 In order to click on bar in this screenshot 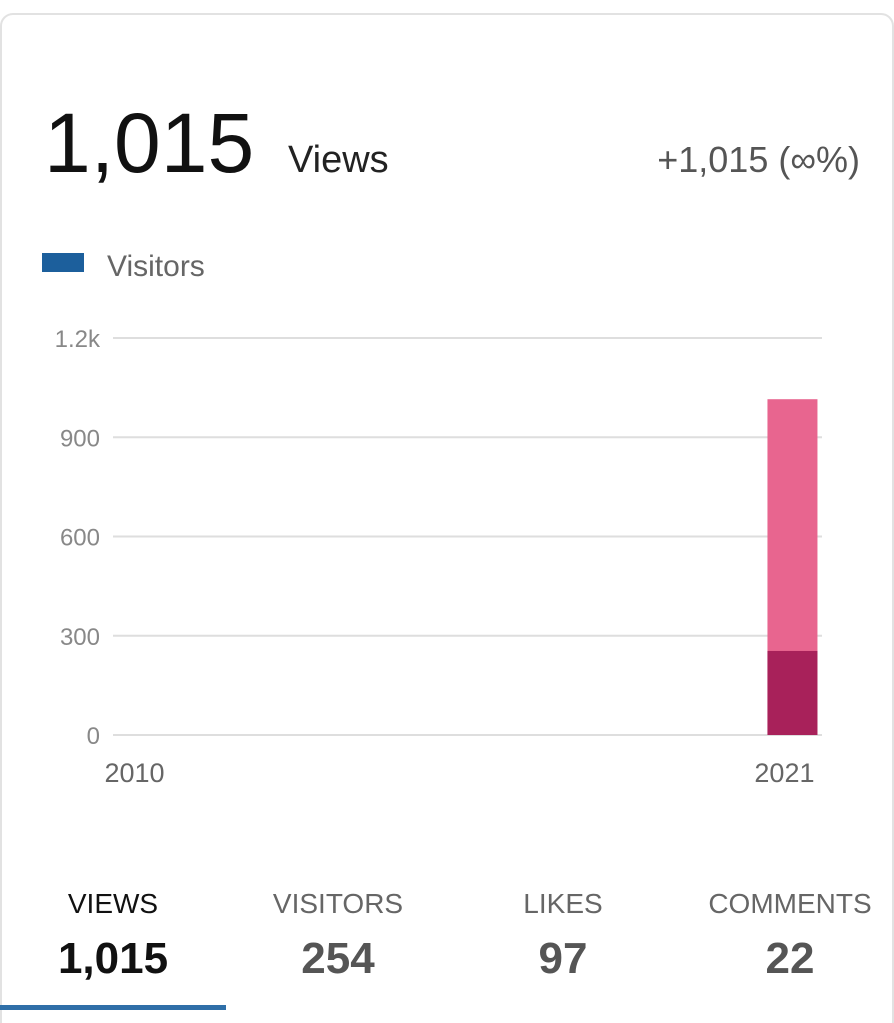, I will do `click(792, 692)`.